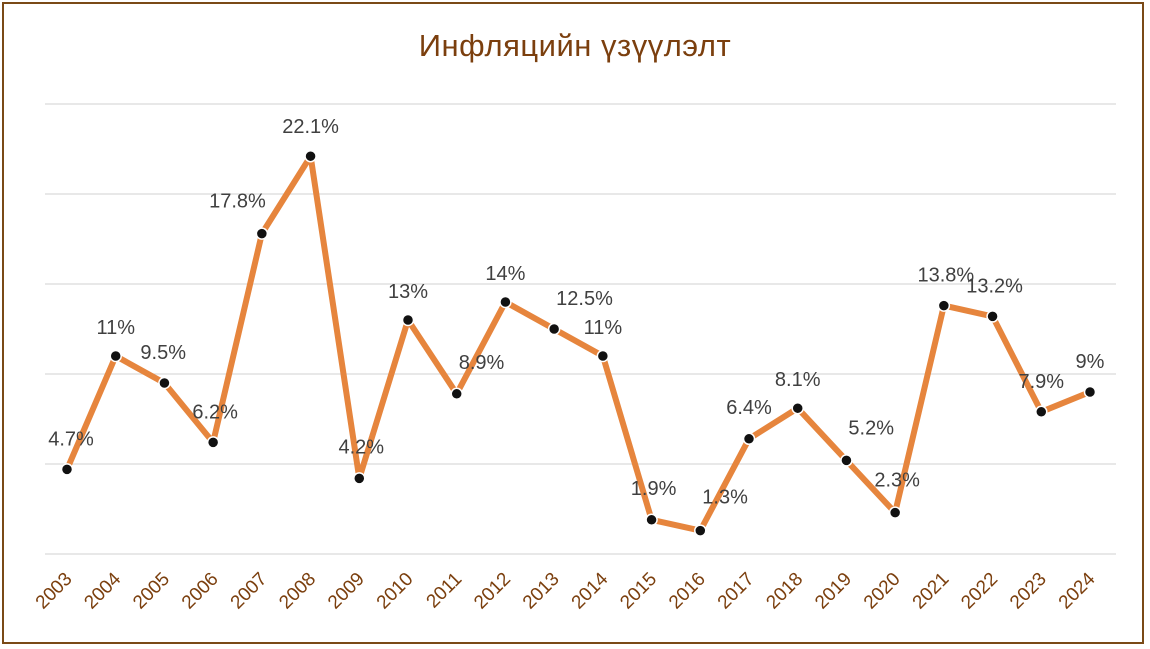 This screenshot has height=649, width=1150. What do you see at coordinates (346, 591) in the screenshot?
I see `x-tick-label: 2009` at bounding box center [346, 591].